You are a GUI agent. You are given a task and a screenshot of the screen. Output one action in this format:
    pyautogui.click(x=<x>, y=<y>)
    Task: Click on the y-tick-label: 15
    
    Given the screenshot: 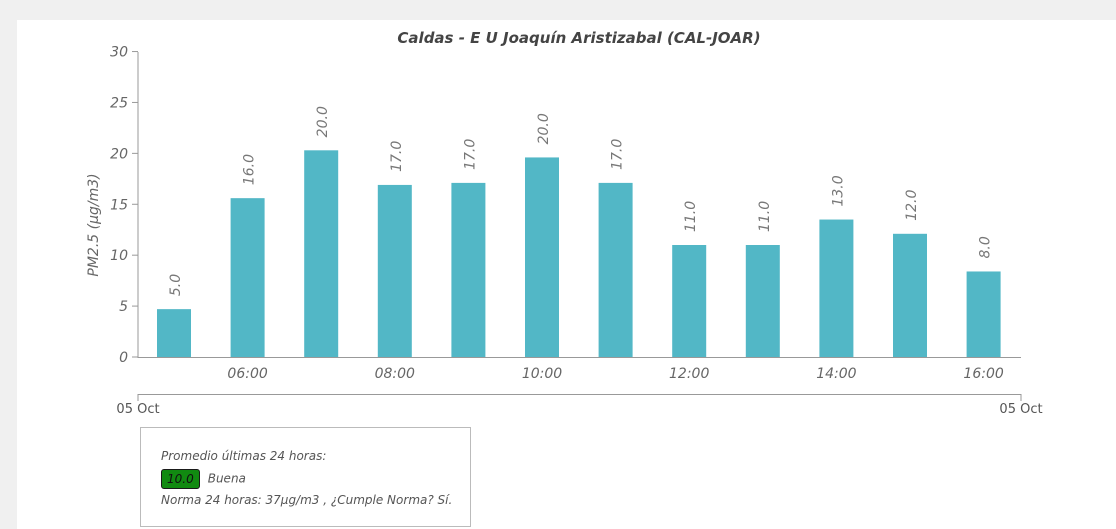 What is the action you would take?
    pyautogui.click(x=119, y=205)
    